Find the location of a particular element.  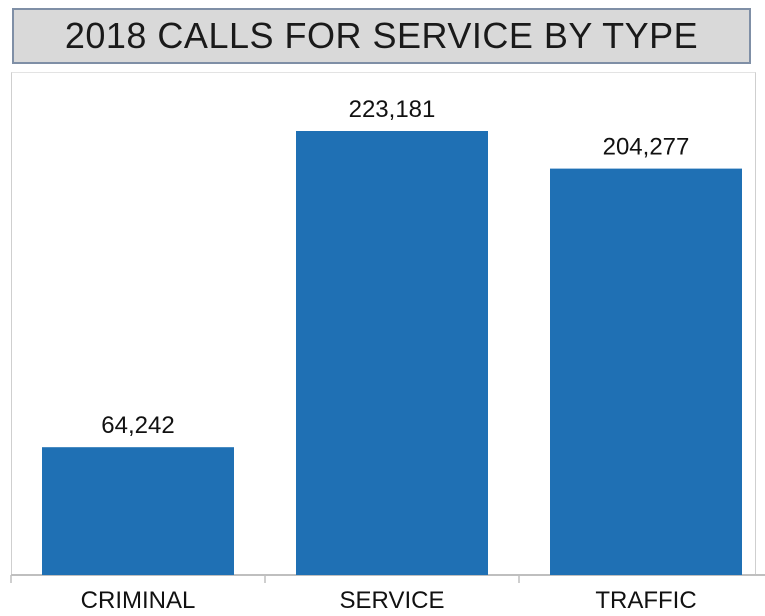

category-label-traffic: TRAFFIC is located at coordinates (645, 600).